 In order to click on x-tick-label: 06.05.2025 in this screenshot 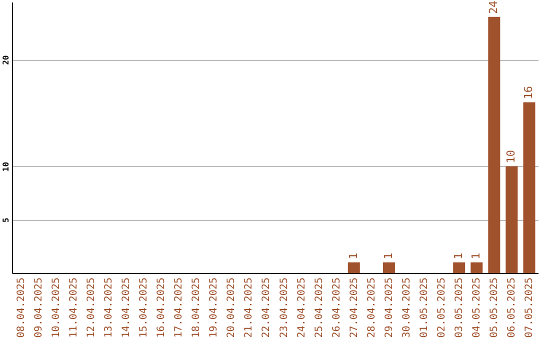, I will do `click(512, 308)`.